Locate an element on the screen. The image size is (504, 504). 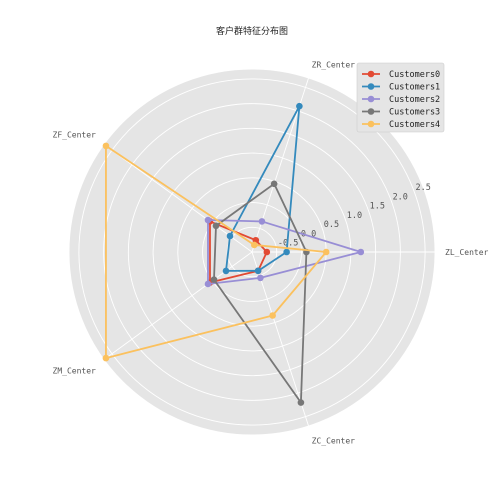
axis-label: ZC_Center is located at coordinates (334, 441).